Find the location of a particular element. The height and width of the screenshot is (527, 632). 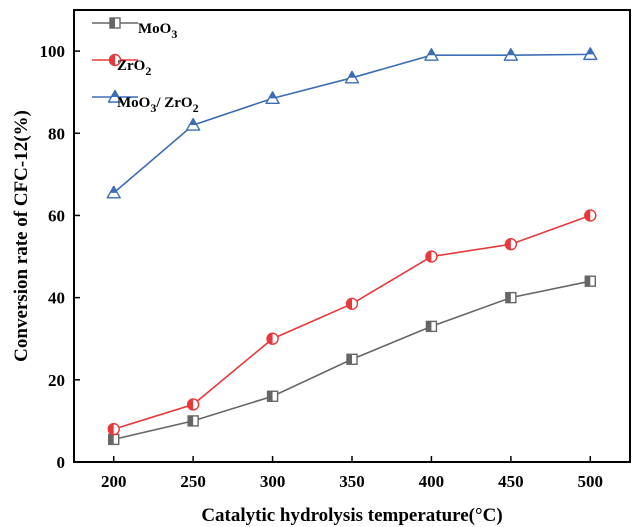

x-tick-label: 350 is located at coordinates (352, 481).